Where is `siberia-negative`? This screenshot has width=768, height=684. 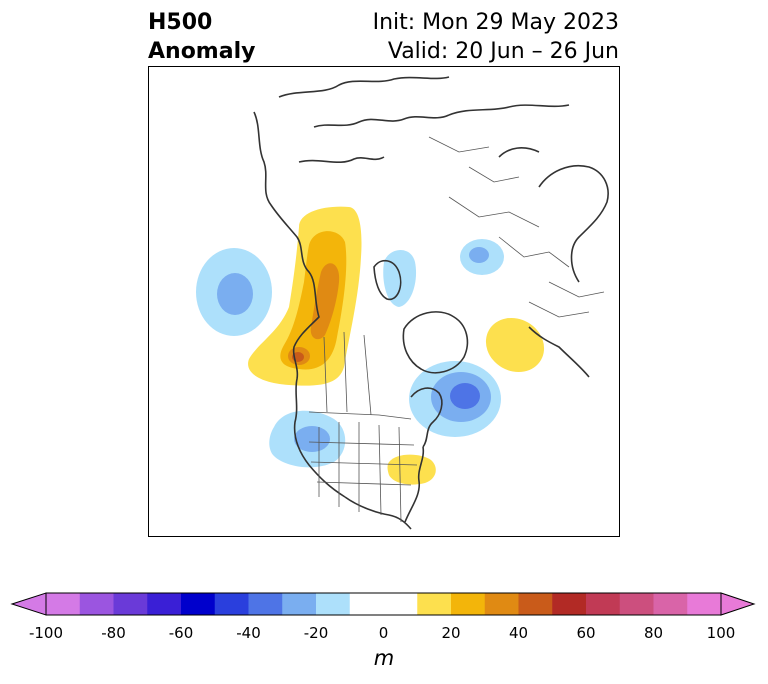 siberia-negative is located at coordinates (482, 257).